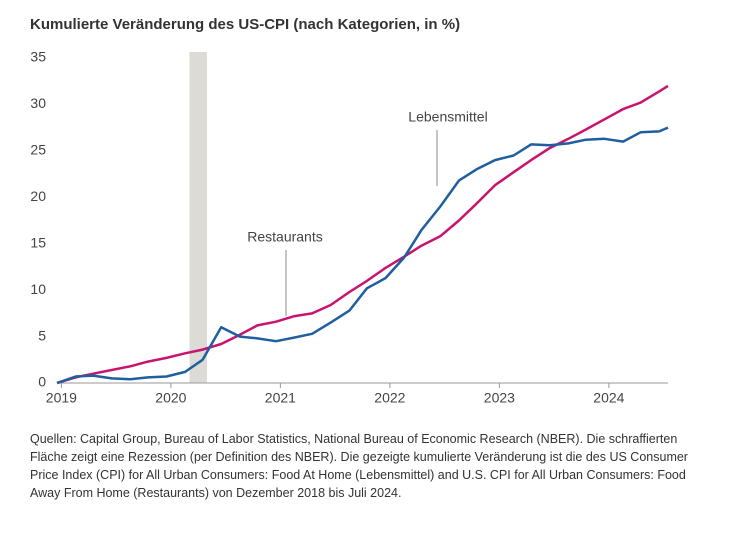 This screenshot has height=534, width=735. I want to click on y-tick-label: 35, so click(38, 57).